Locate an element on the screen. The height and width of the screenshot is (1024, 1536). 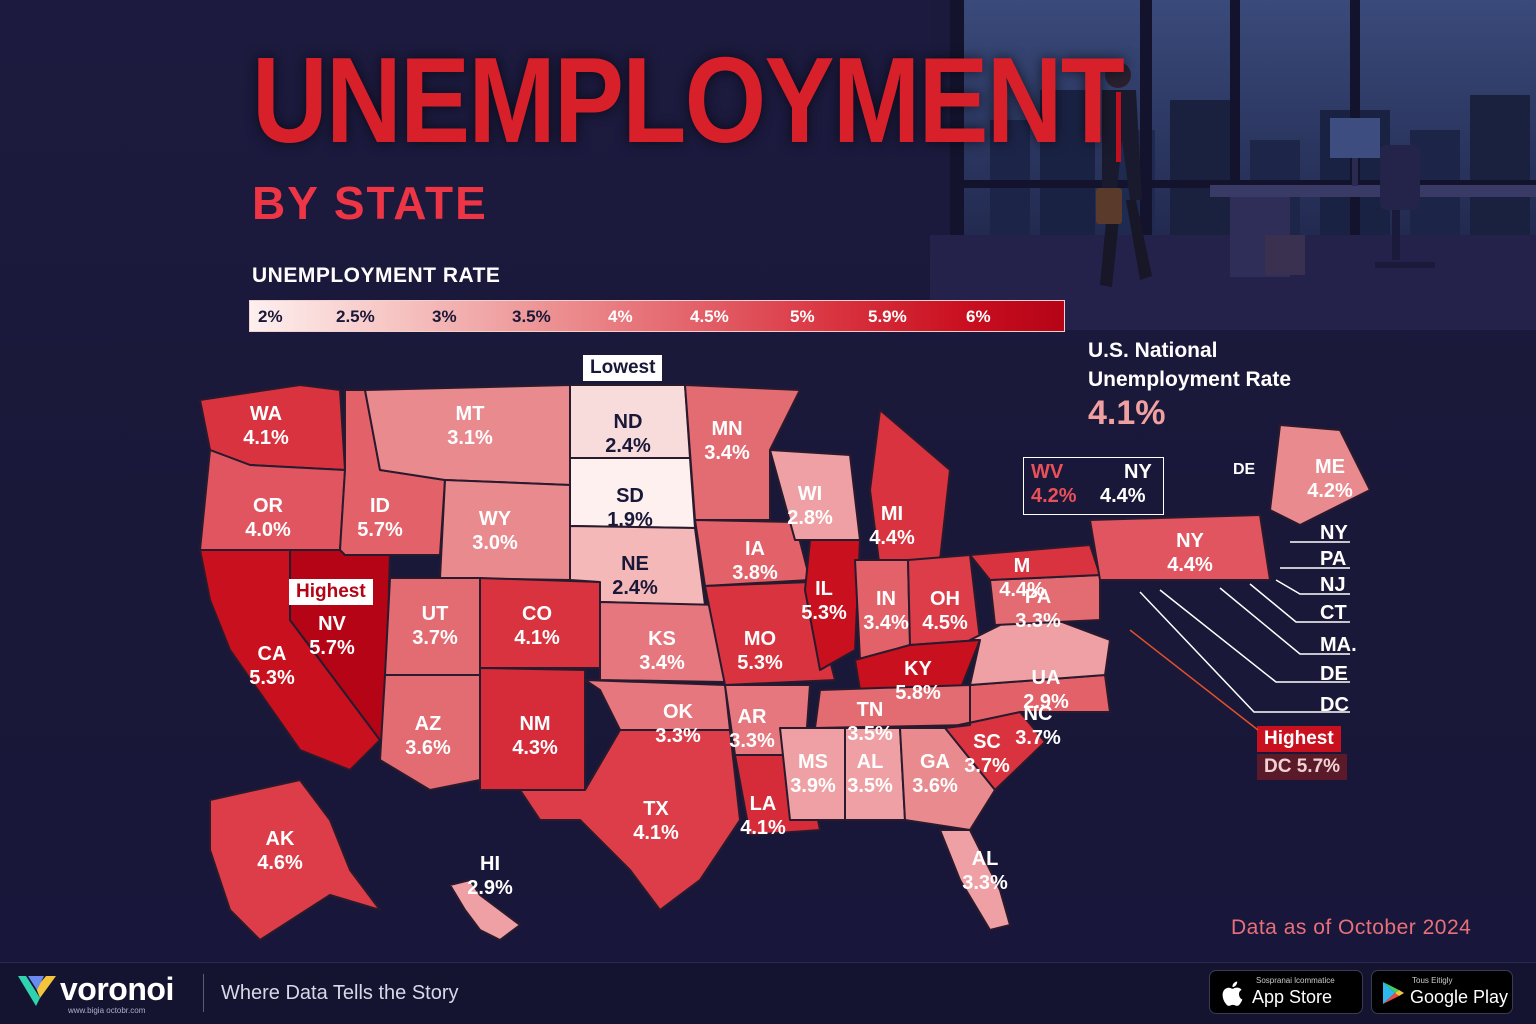
national-rate-label: U.S. National Unemployment Rate is located at coordinates (1189, 365).